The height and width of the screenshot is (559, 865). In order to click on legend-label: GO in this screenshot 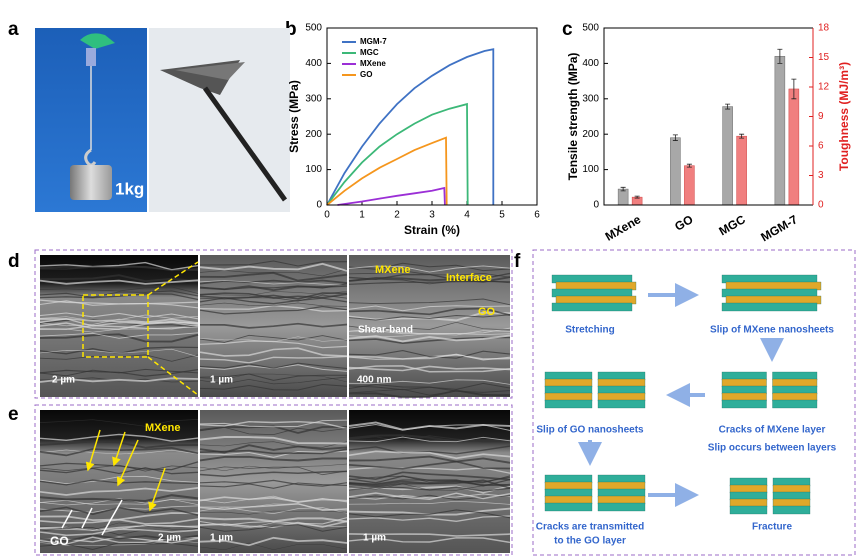, I will do `click(366, 74)`.